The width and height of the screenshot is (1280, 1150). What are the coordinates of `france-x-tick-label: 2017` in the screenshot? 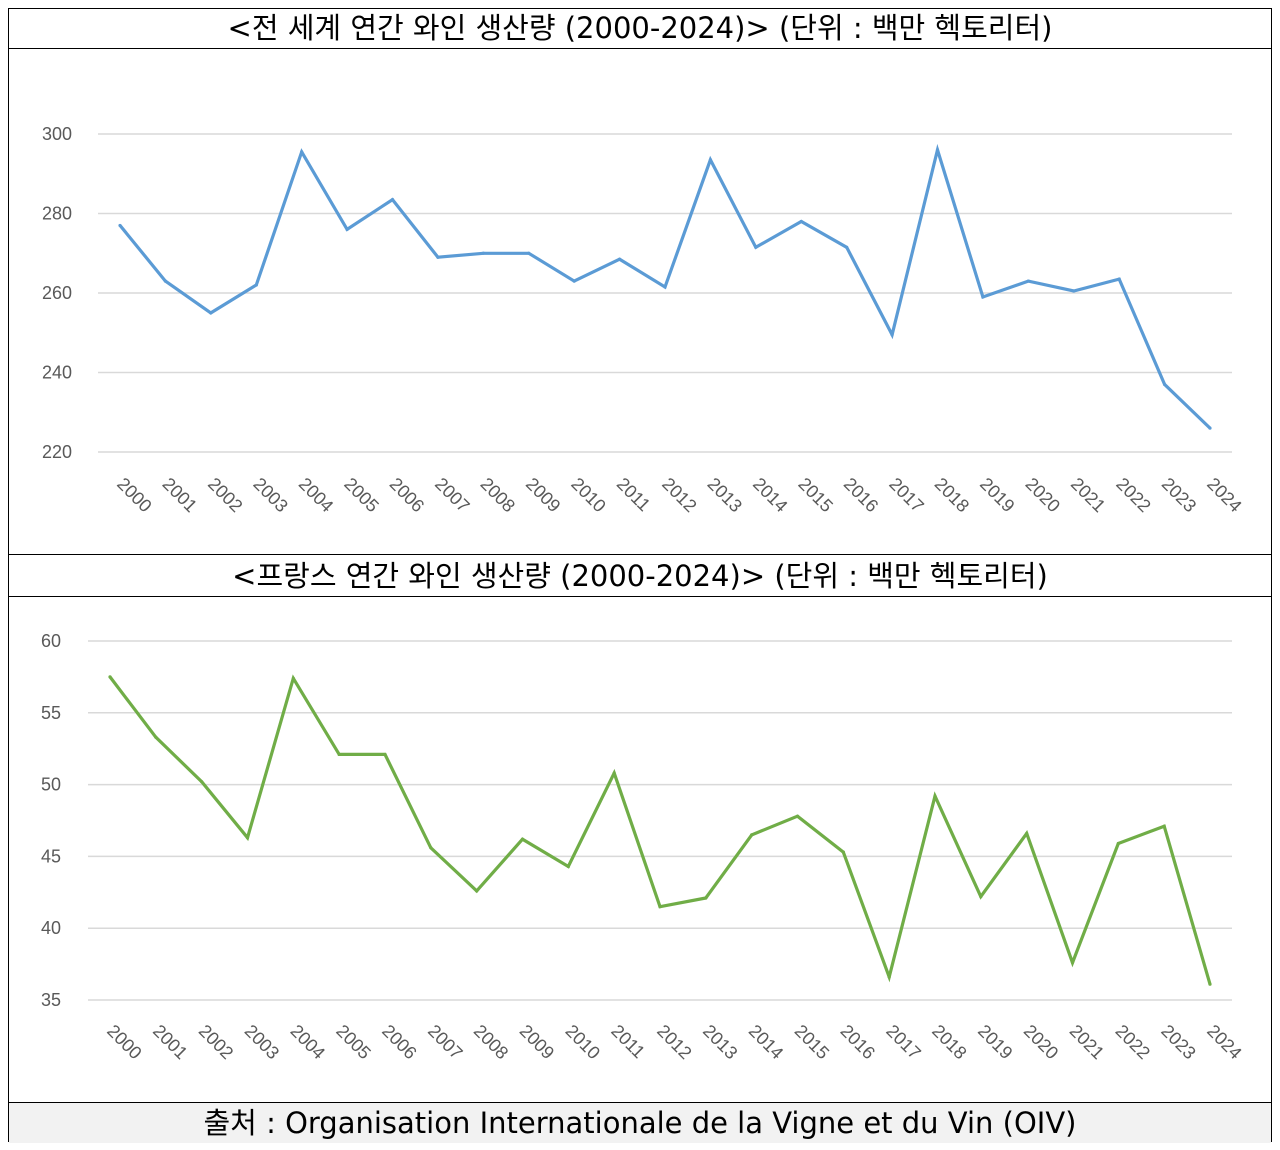 It's located at (903, 1042).